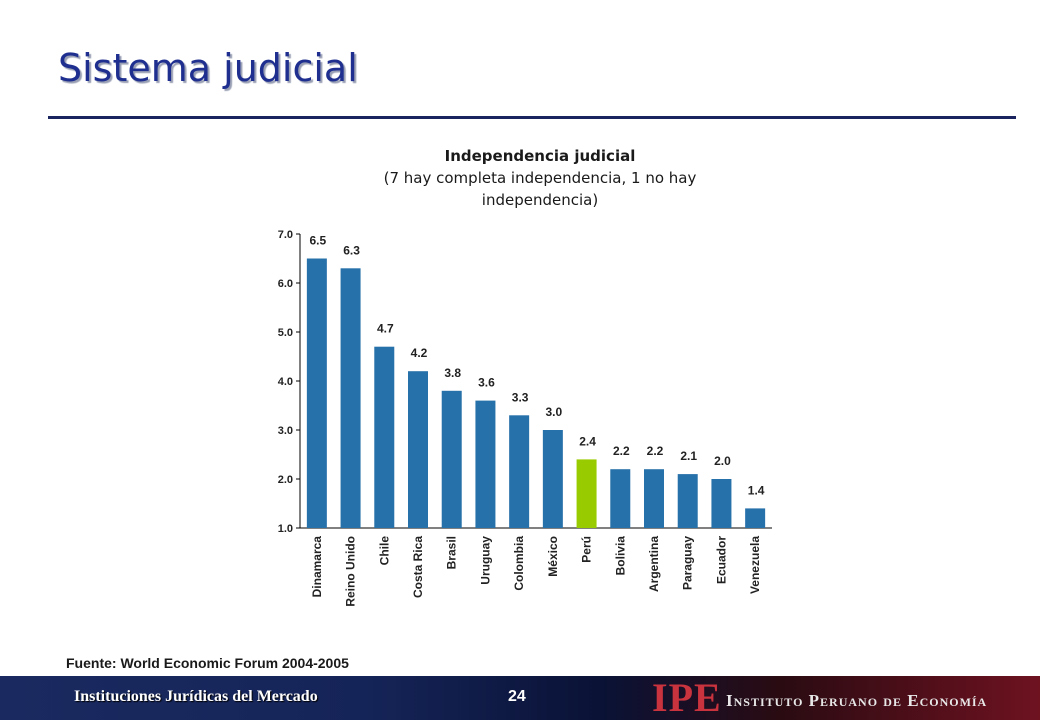 The width and height of the screenshot is (1040, 720). Describe the element at coordinates (384, 551) in the screenshot. I see `x-tick-label: Chile` at that location.